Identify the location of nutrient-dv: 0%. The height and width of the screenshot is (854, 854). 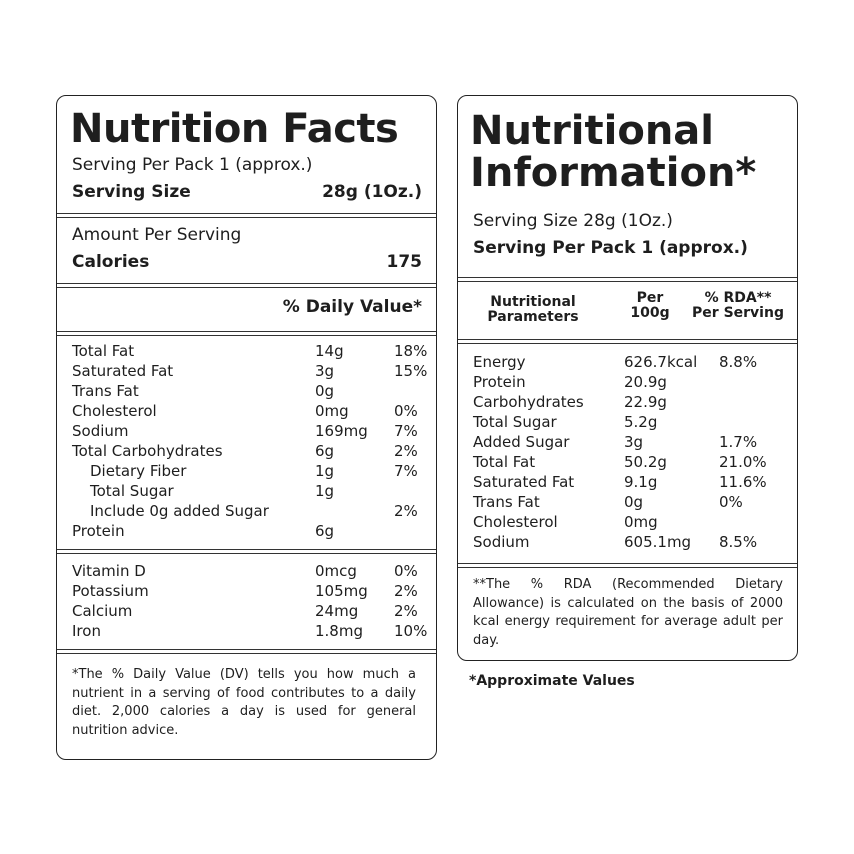
(406, 411).